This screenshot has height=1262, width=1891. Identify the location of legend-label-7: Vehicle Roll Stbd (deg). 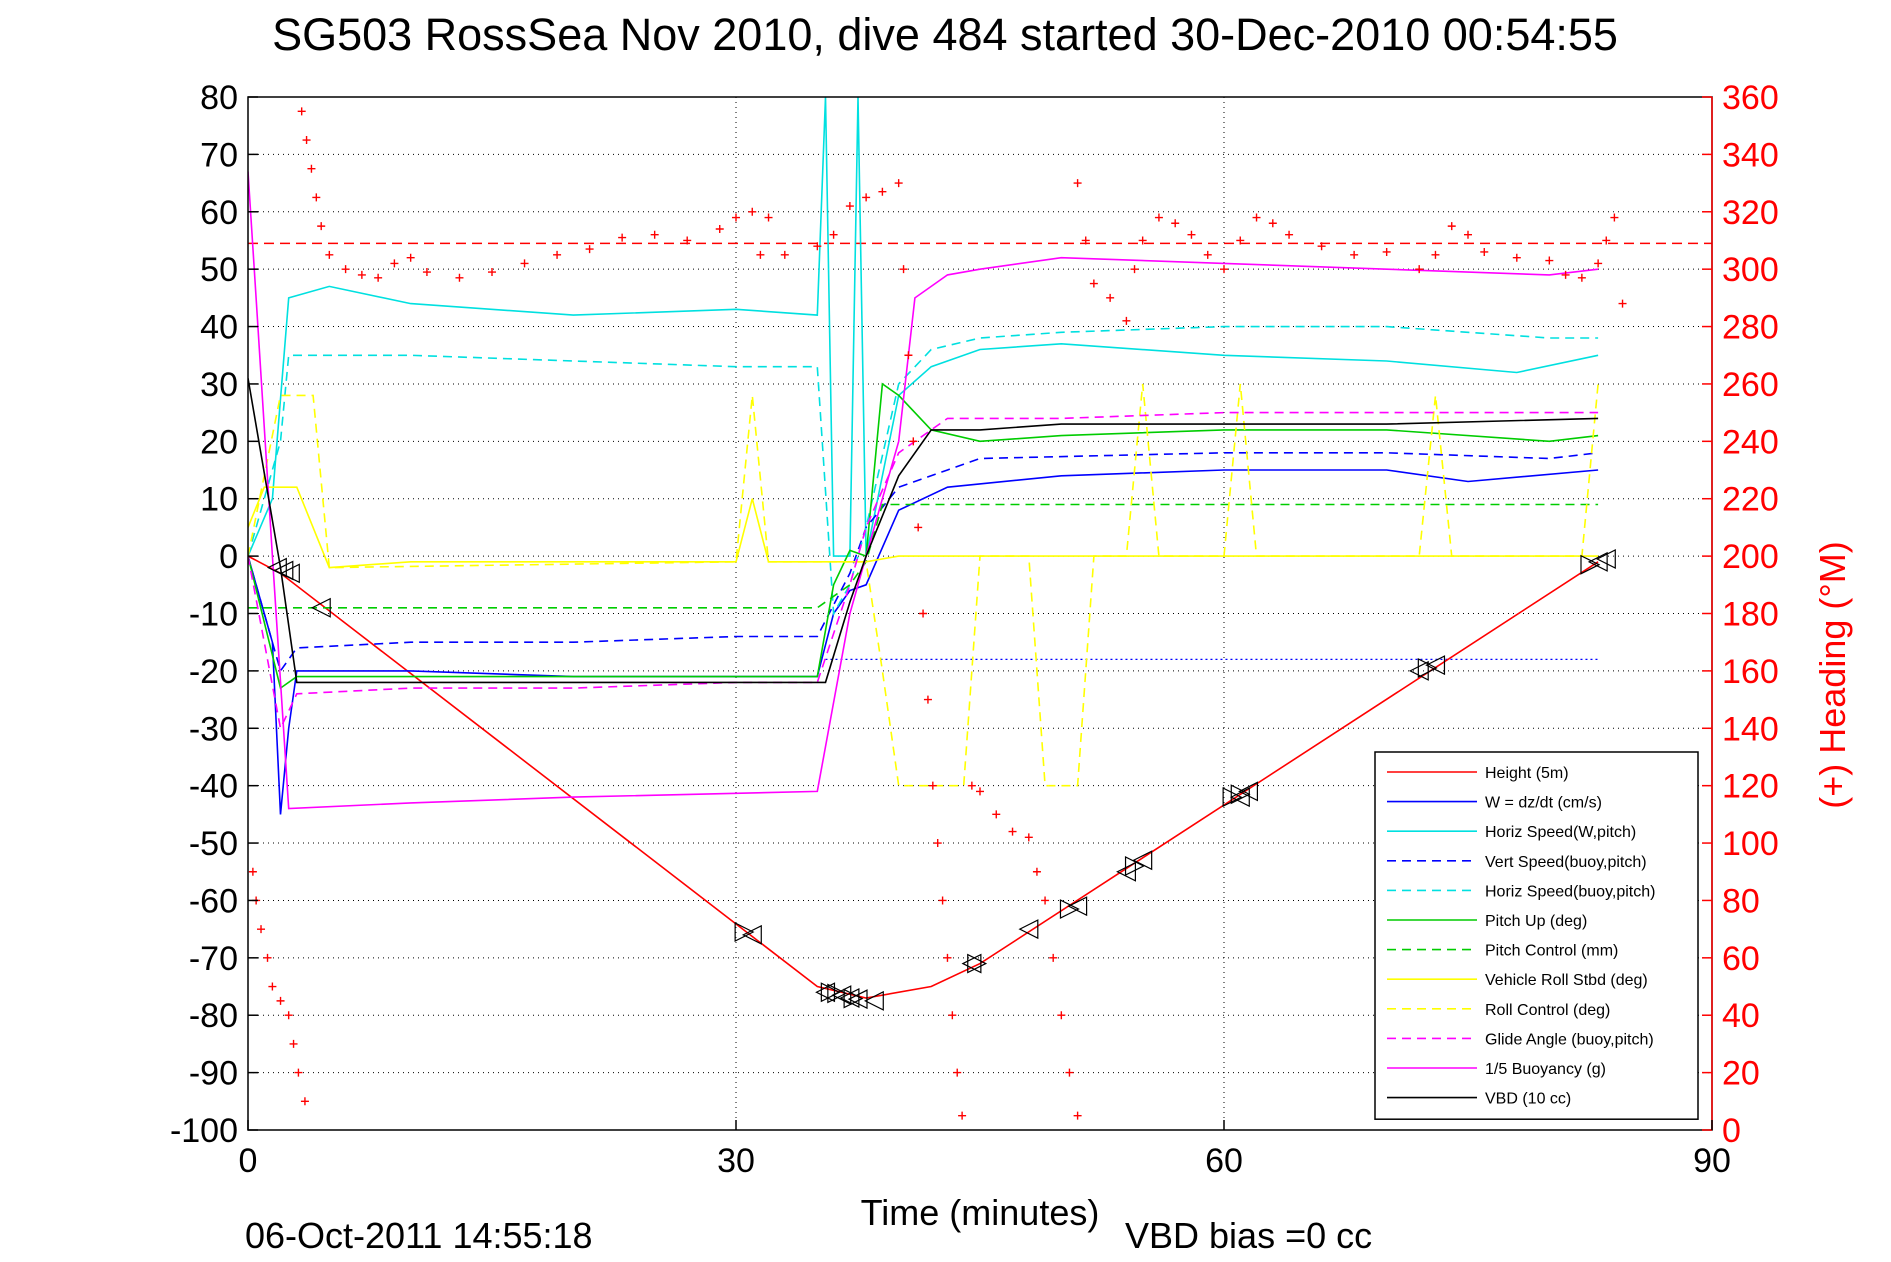
(1566, 980).